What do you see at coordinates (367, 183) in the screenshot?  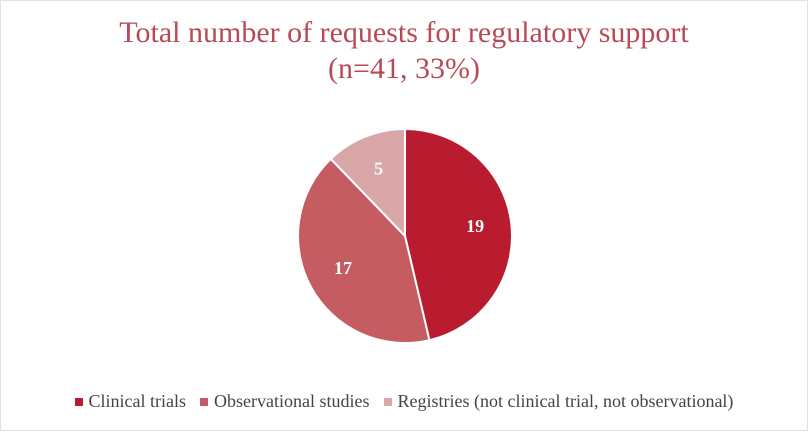 I see `pie-slice-registries` at bounding box center [367, 183].